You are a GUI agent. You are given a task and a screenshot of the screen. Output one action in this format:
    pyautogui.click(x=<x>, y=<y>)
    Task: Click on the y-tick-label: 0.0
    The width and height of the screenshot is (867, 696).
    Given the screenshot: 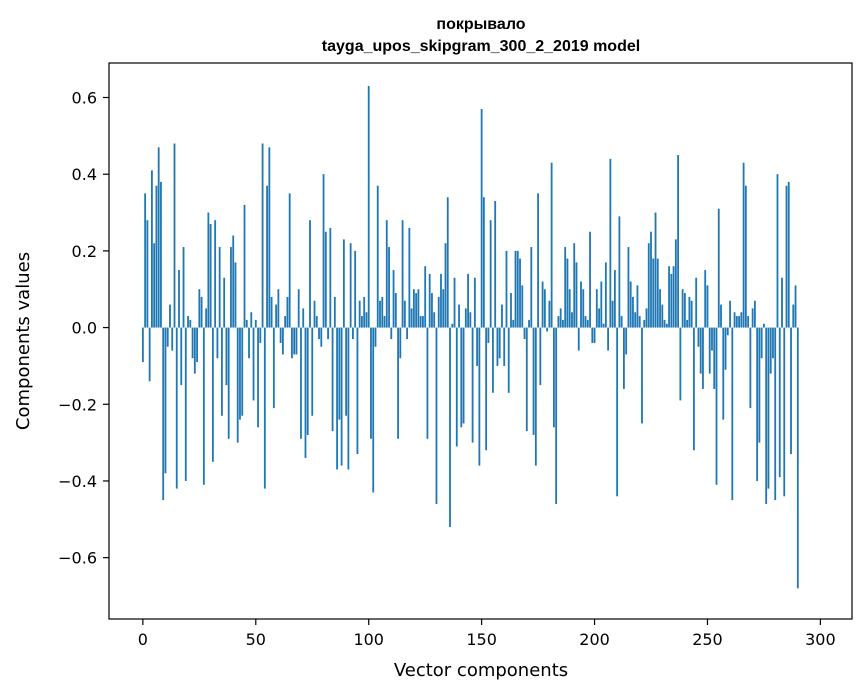 What is the action you would take?
    pyautogui.click(x=84, y=328)
    